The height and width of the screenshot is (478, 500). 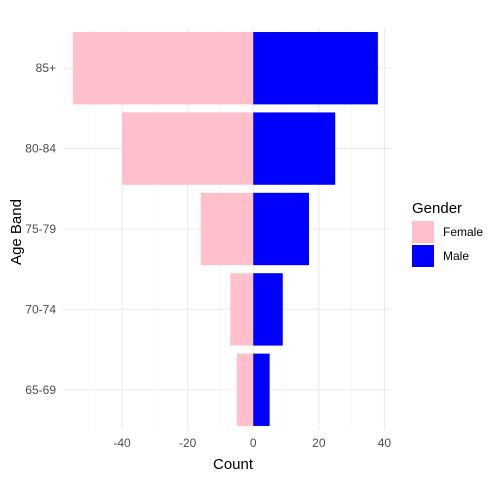 I want to click on y-axis-tick-labels: 65-69 70-74 75-79 80-84 85+, so click(x=40, y=229).